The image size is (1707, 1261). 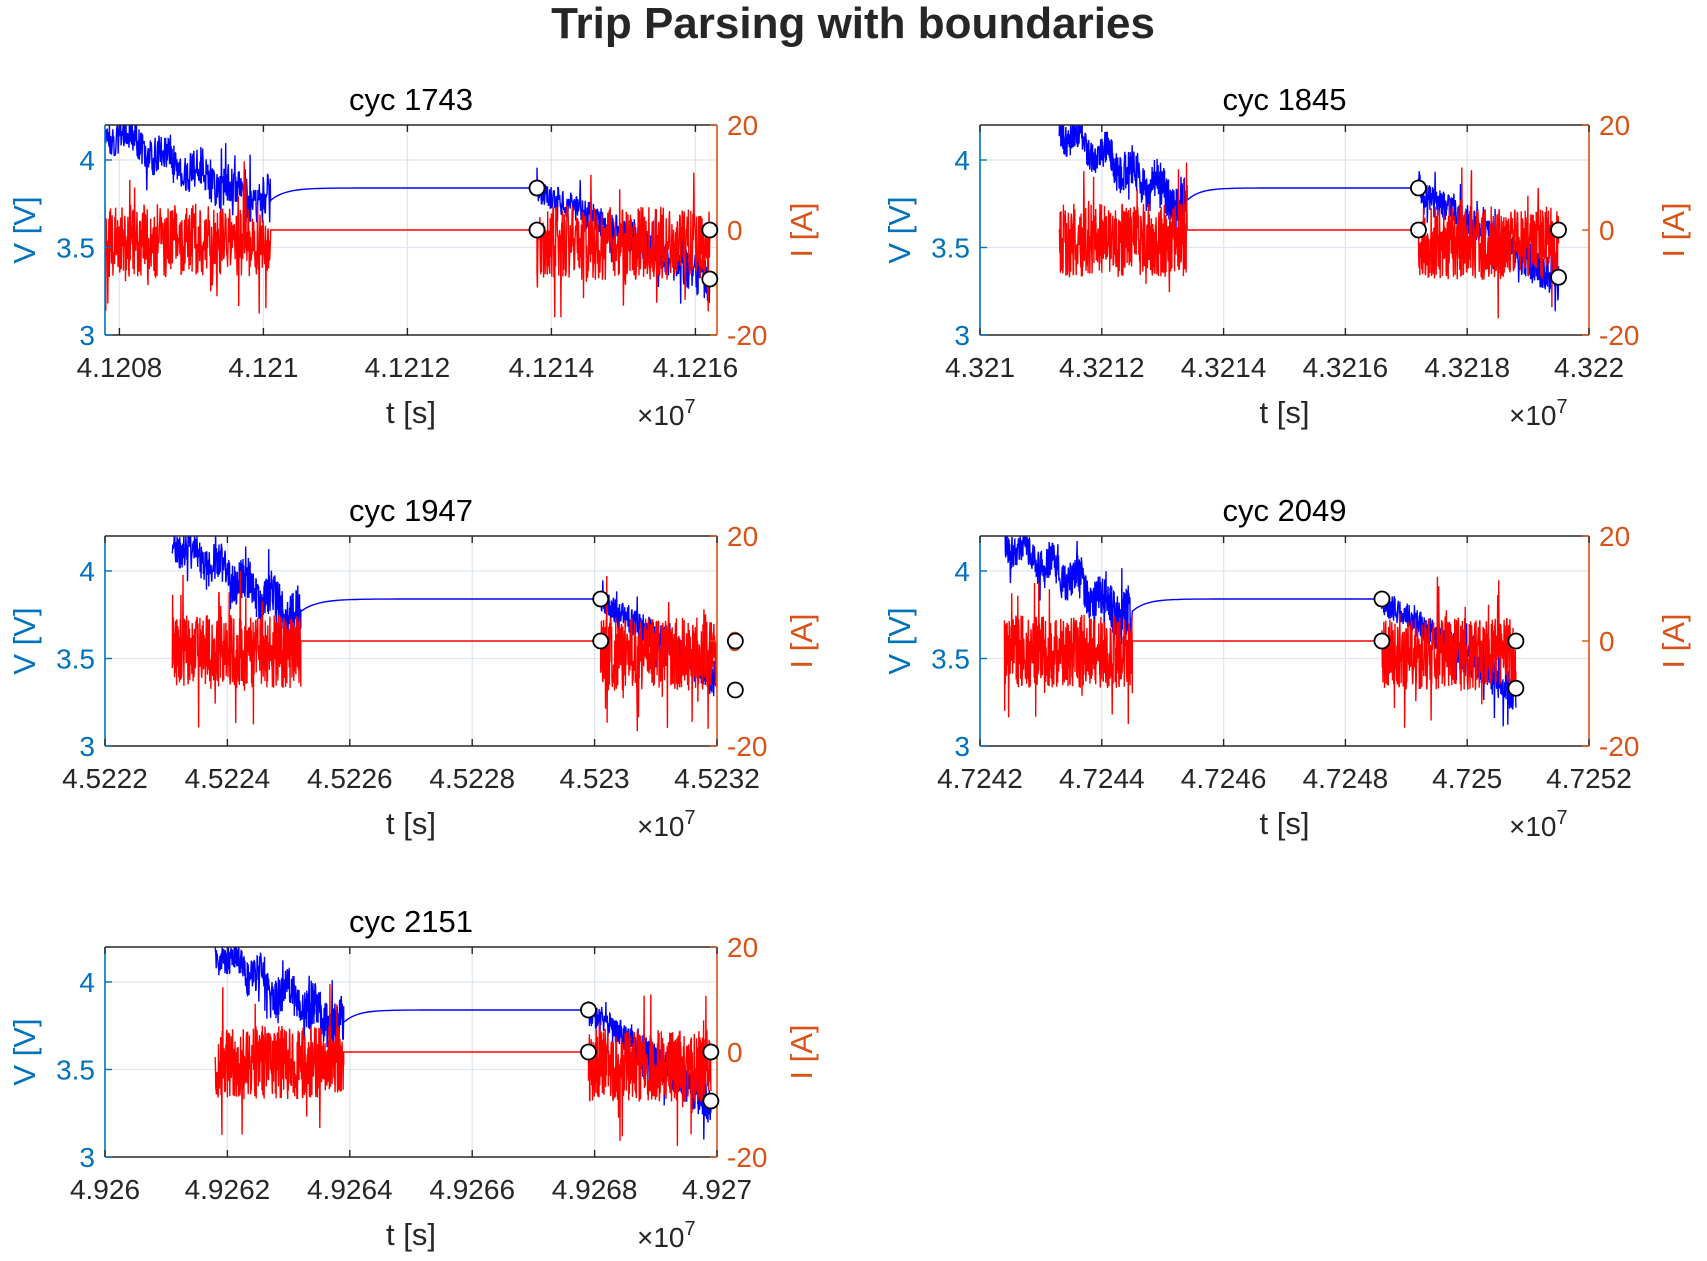 I want to click on x-tick-label: 4.9262, so click(x=228, y=1189).